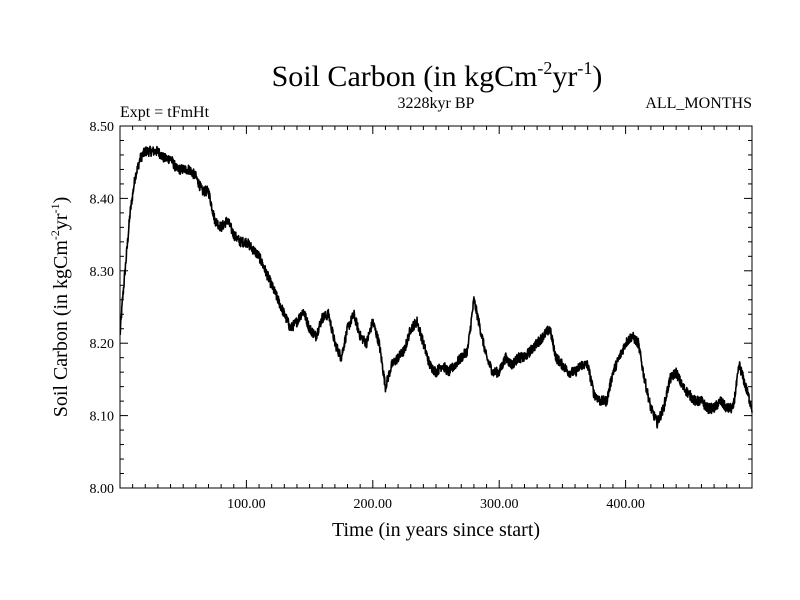 This screenshot has width=800, height=600. Describe the element at coordinates (102, 344) in the screenshot. I see `y-tick-label: 8.20` at that location.